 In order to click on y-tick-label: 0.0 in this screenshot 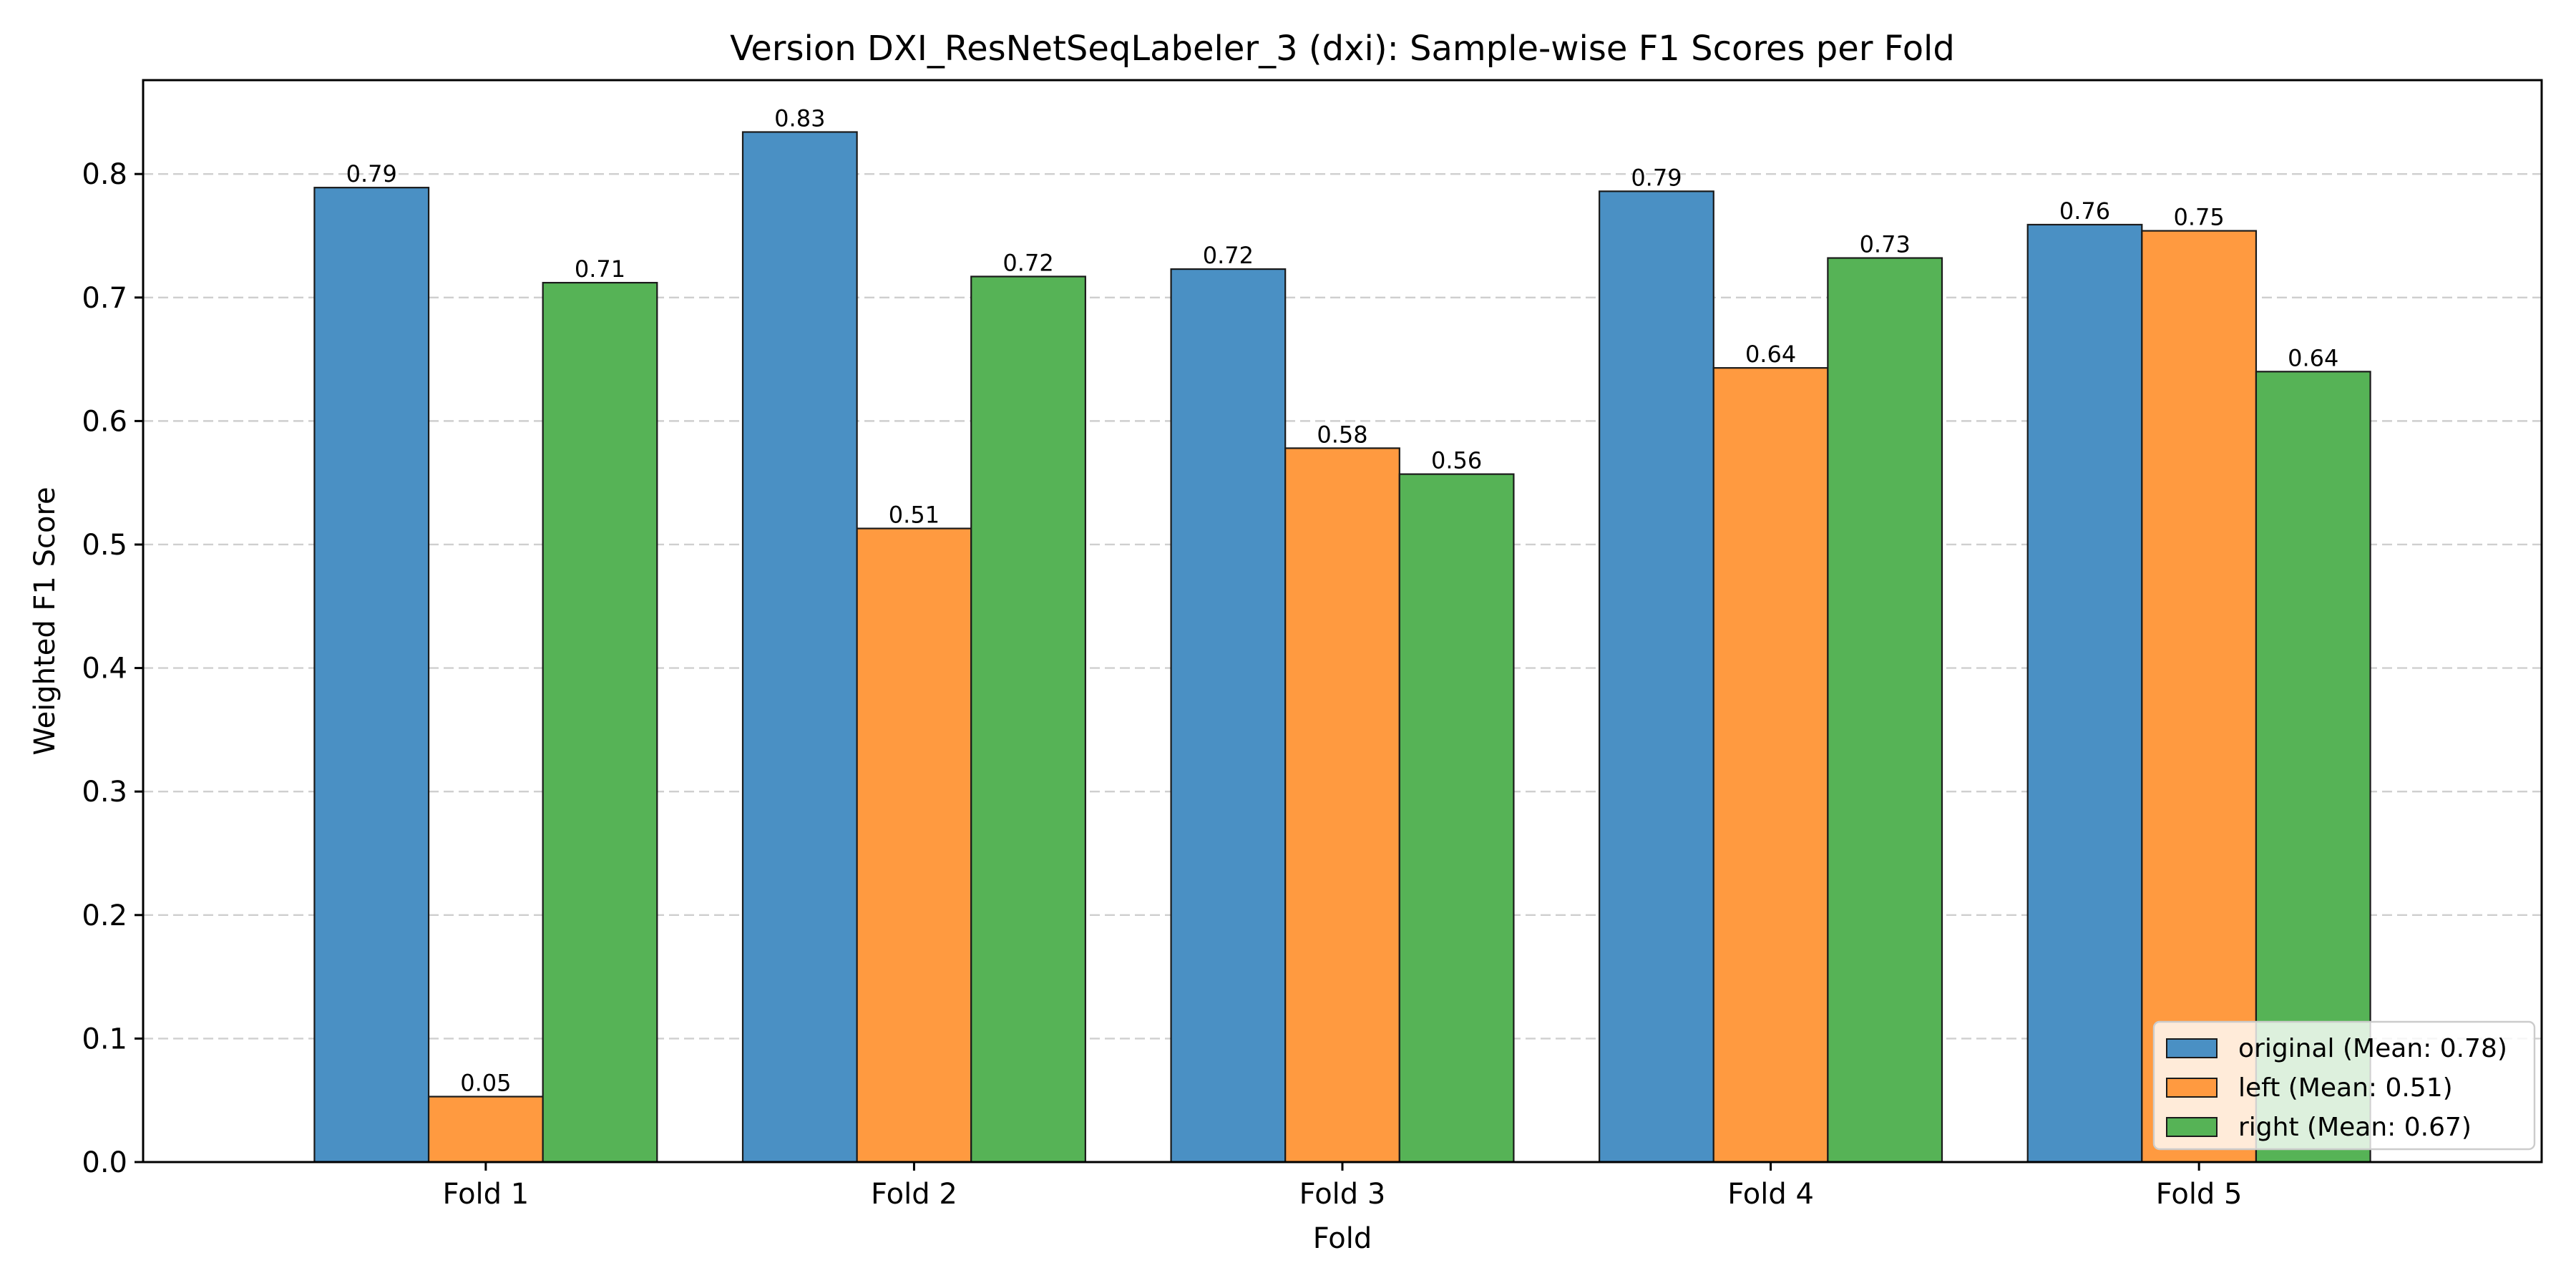, I will do `click(104, 1162)`.